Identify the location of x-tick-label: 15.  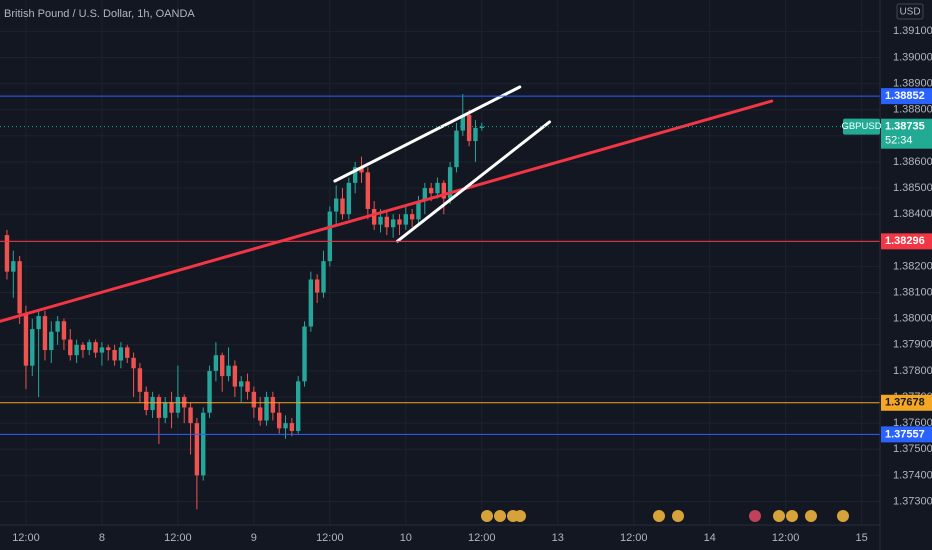
(862, 538).